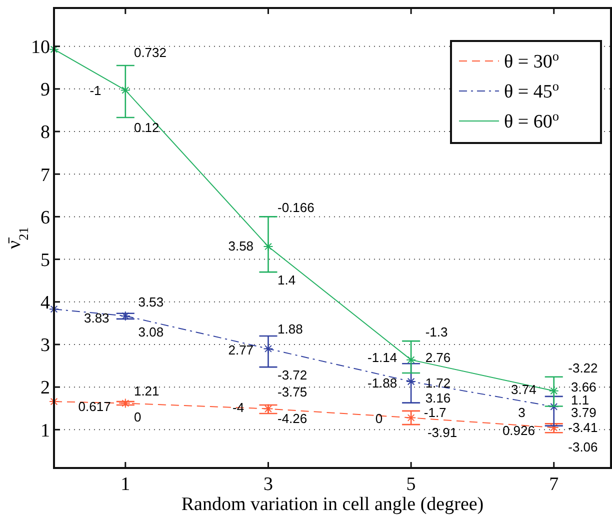  I want to click on annotation: -1.7, so click(435, 412).